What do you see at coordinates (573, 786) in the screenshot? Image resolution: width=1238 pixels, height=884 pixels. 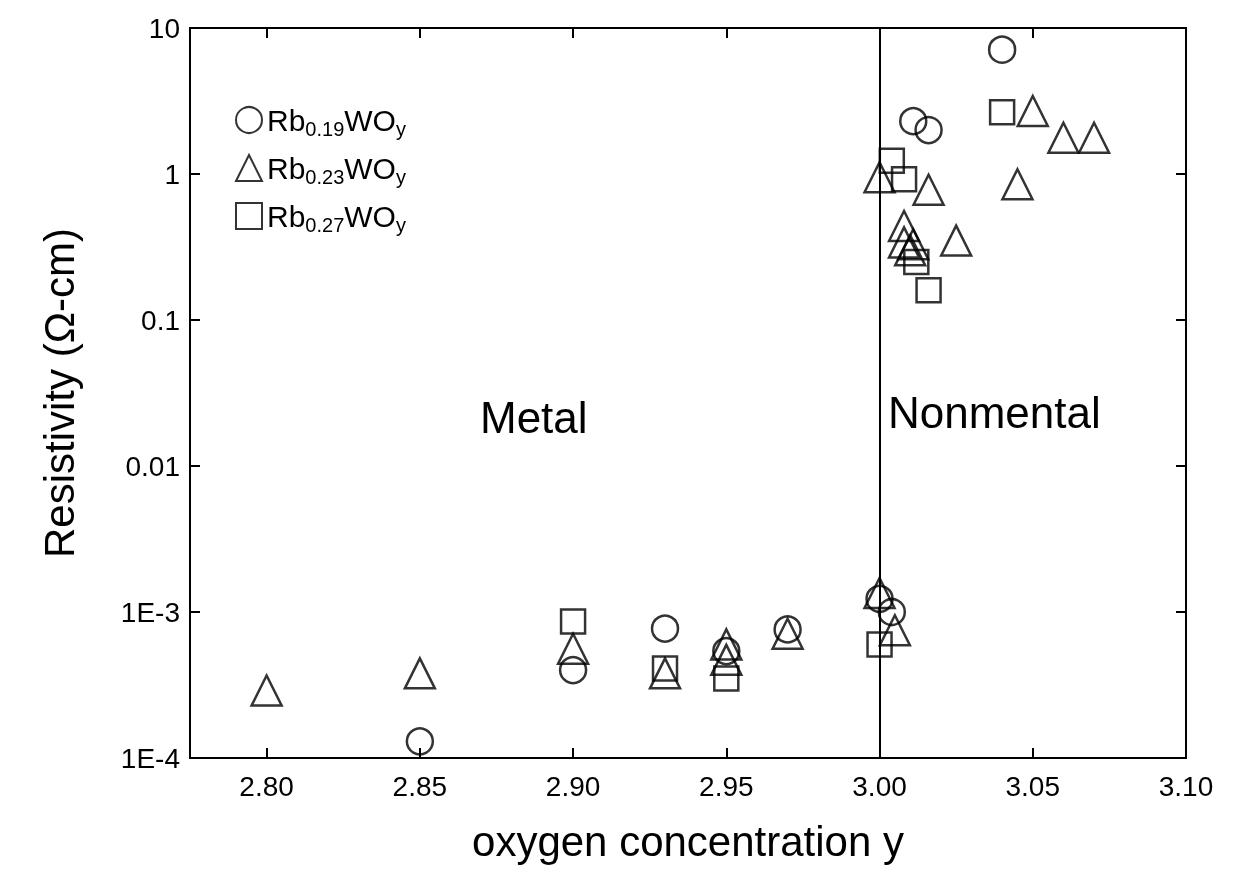 I see `x-tick-label: 2.90` at bounding box center [573, 786].